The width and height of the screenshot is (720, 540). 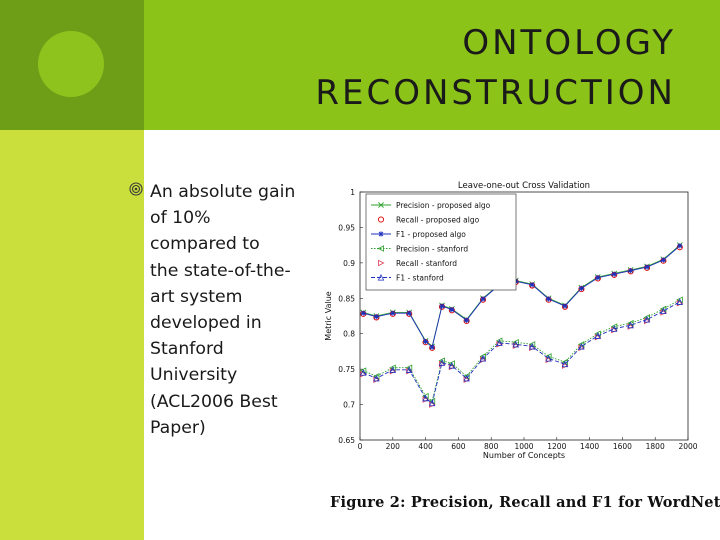 I want to click on y-tick-label: 0.85, so click(x=346, y=298).